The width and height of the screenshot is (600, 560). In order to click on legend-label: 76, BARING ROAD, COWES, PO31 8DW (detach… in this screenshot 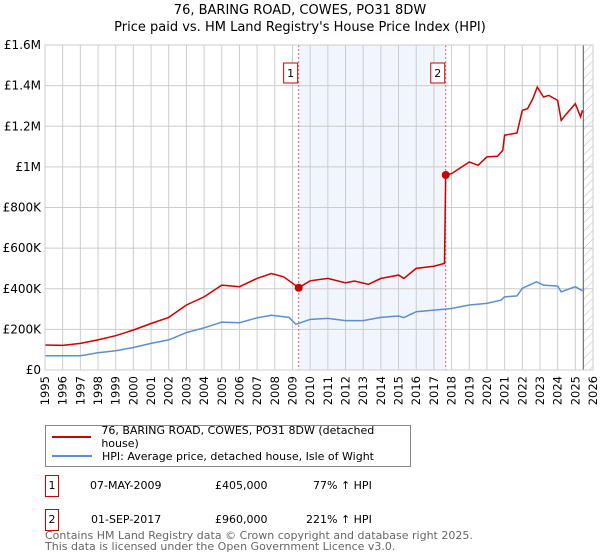, I will do `click(238, 437)`.